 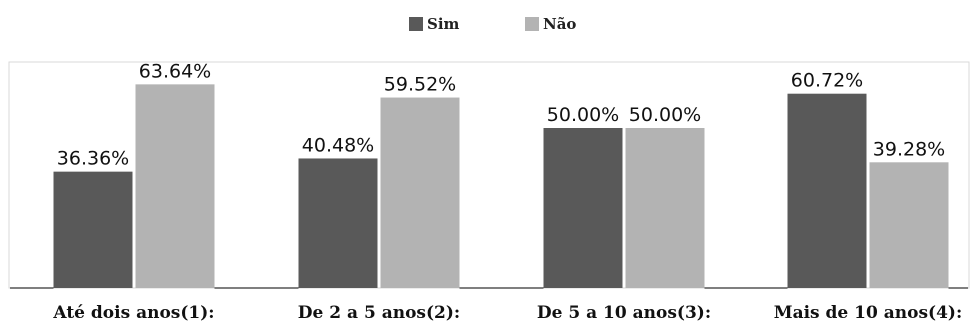 I want to click on data-label-nao-3: 50.00%, so click(x=665, y=115).